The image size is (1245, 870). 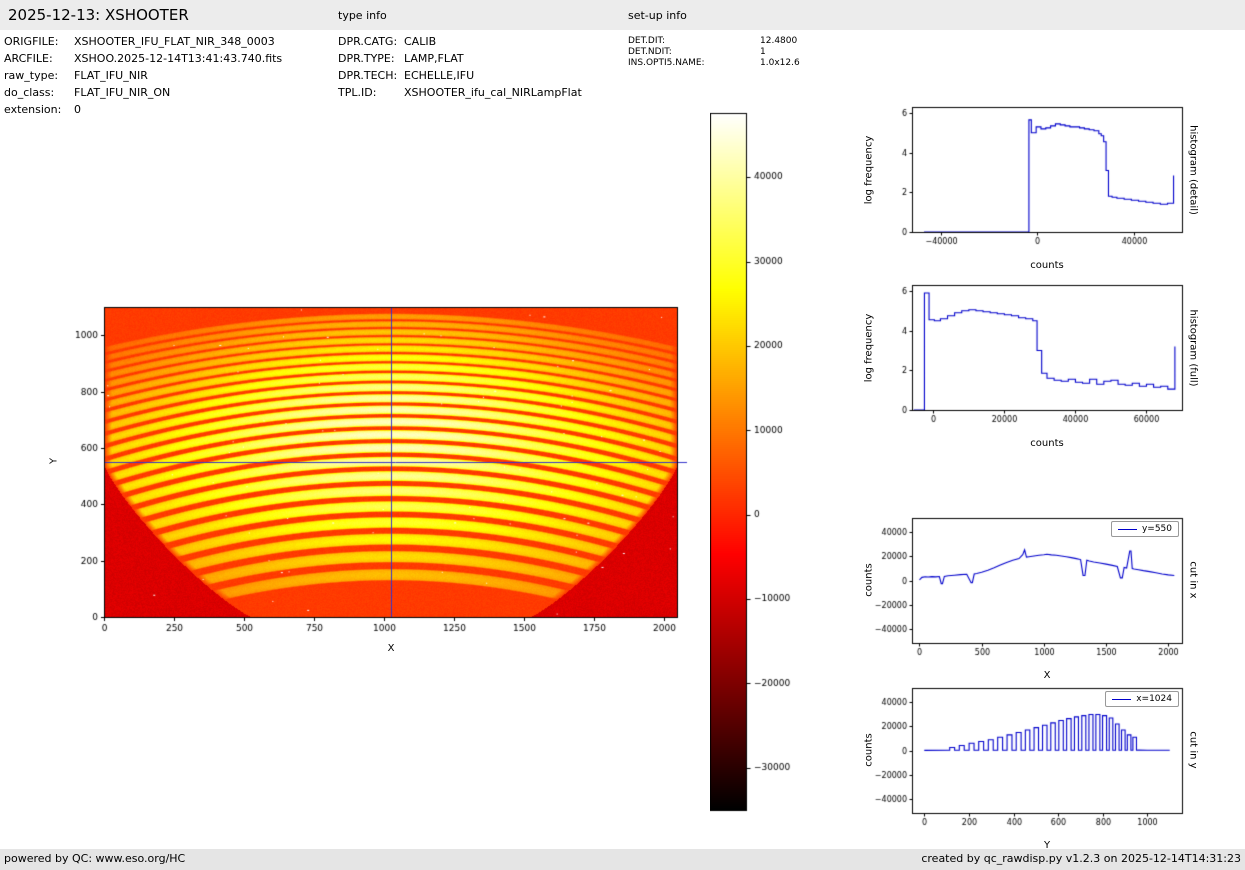 I want to click on field-tpl-id-value: XSHOOTER_ifu_cal_NIRLampFlat, so click(x=493, y=92).